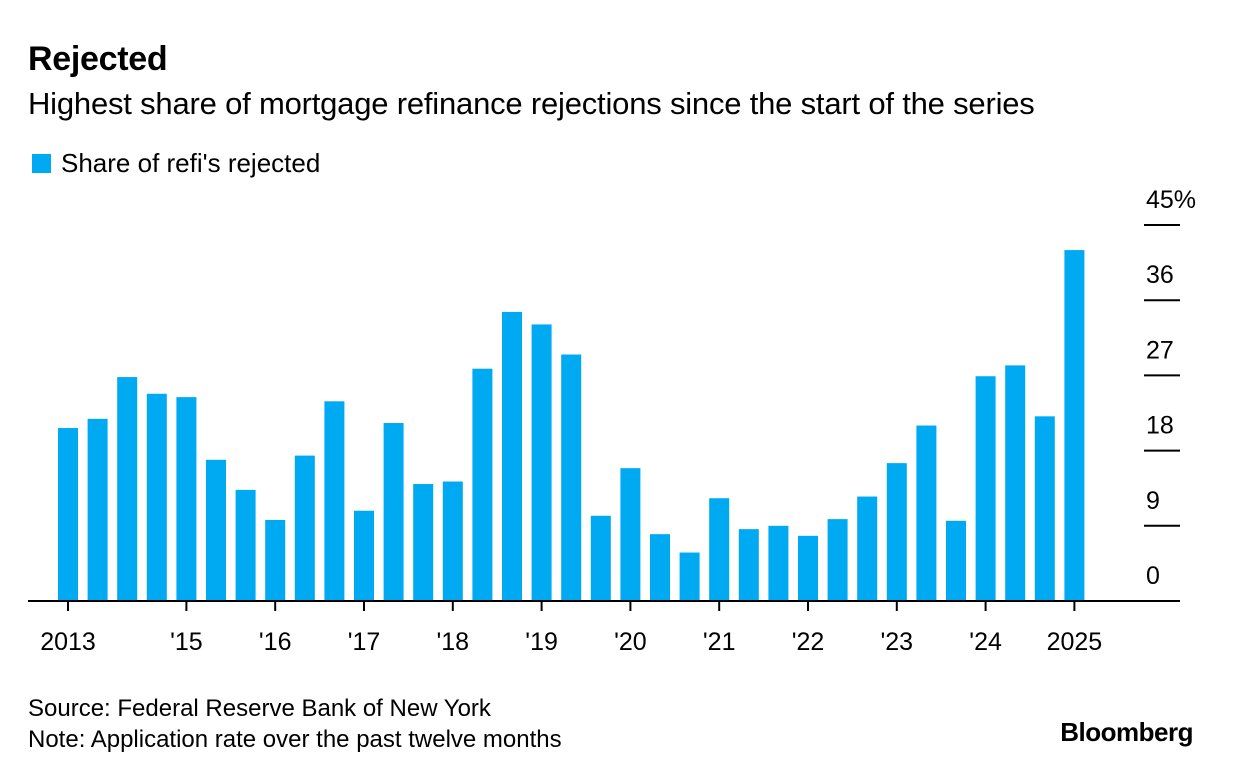 Image resolution: width=1233 pixels, height=778 pixels. I want to click on legend-swatch, so click(41, 163).